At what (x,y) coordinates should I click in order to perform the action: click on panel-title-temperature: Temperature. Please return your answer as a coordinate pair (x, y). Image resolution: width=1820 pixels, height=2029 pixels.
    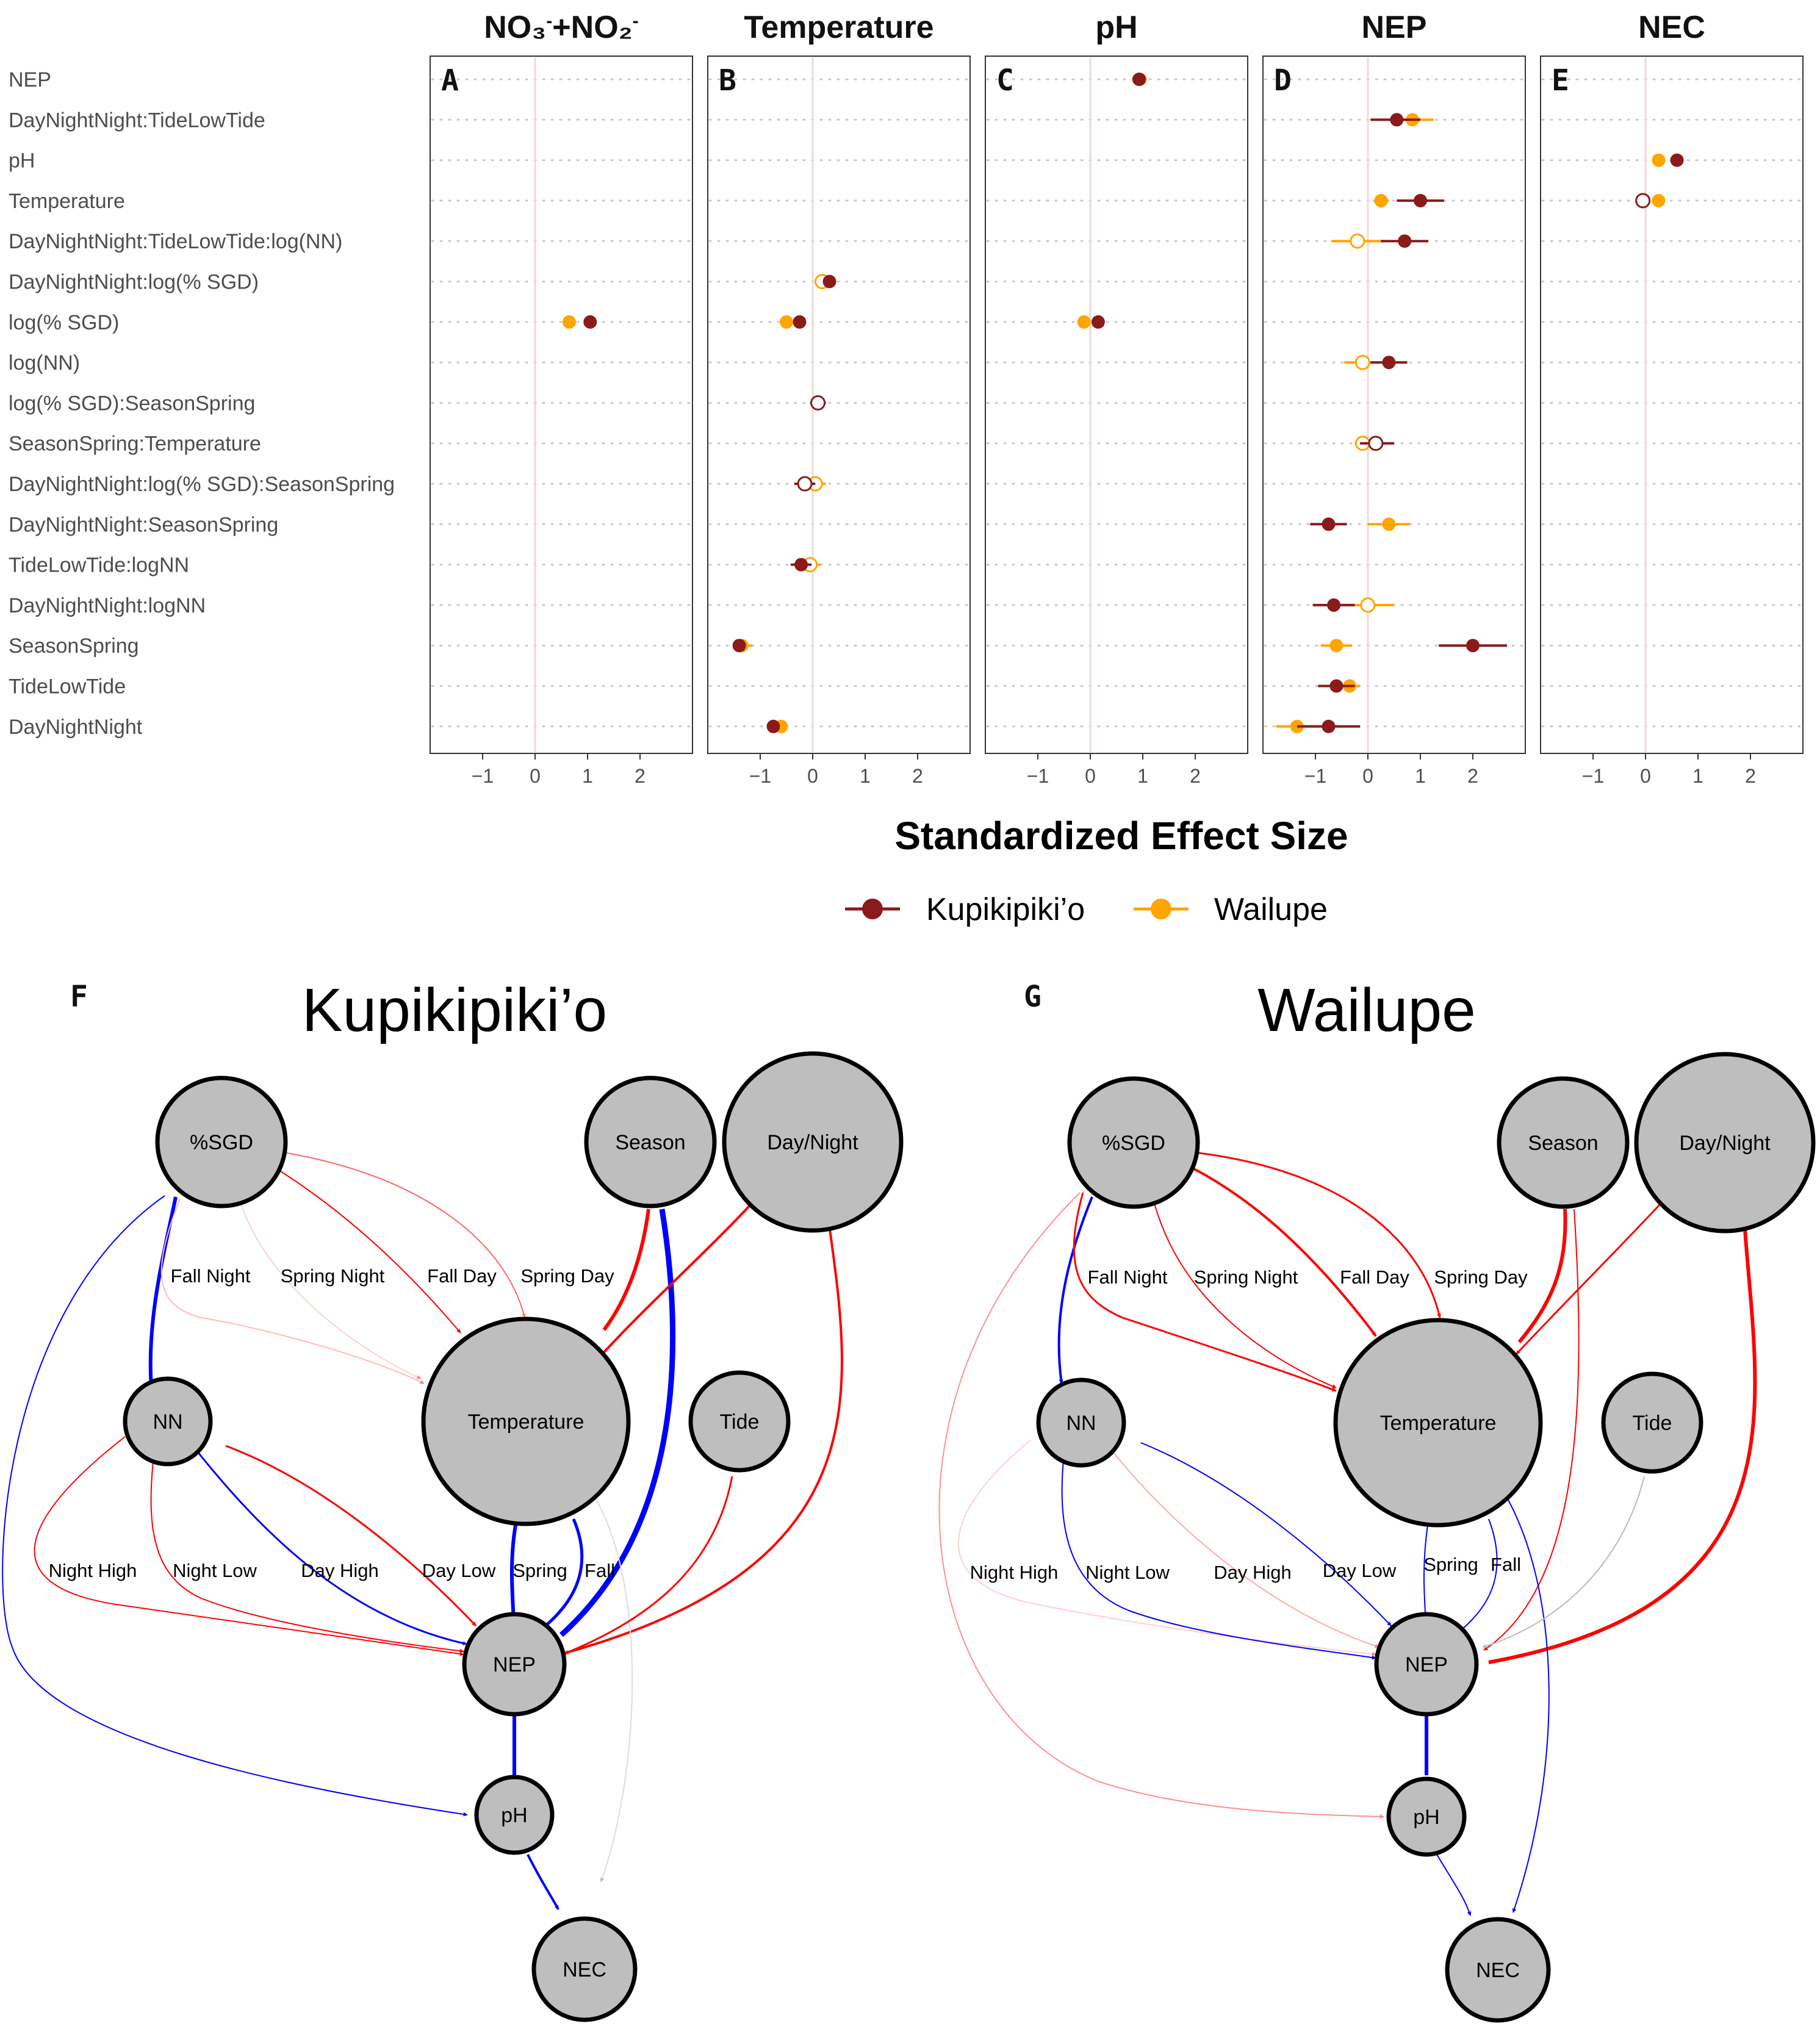
    Looking at the image, I should click on (838, 27).